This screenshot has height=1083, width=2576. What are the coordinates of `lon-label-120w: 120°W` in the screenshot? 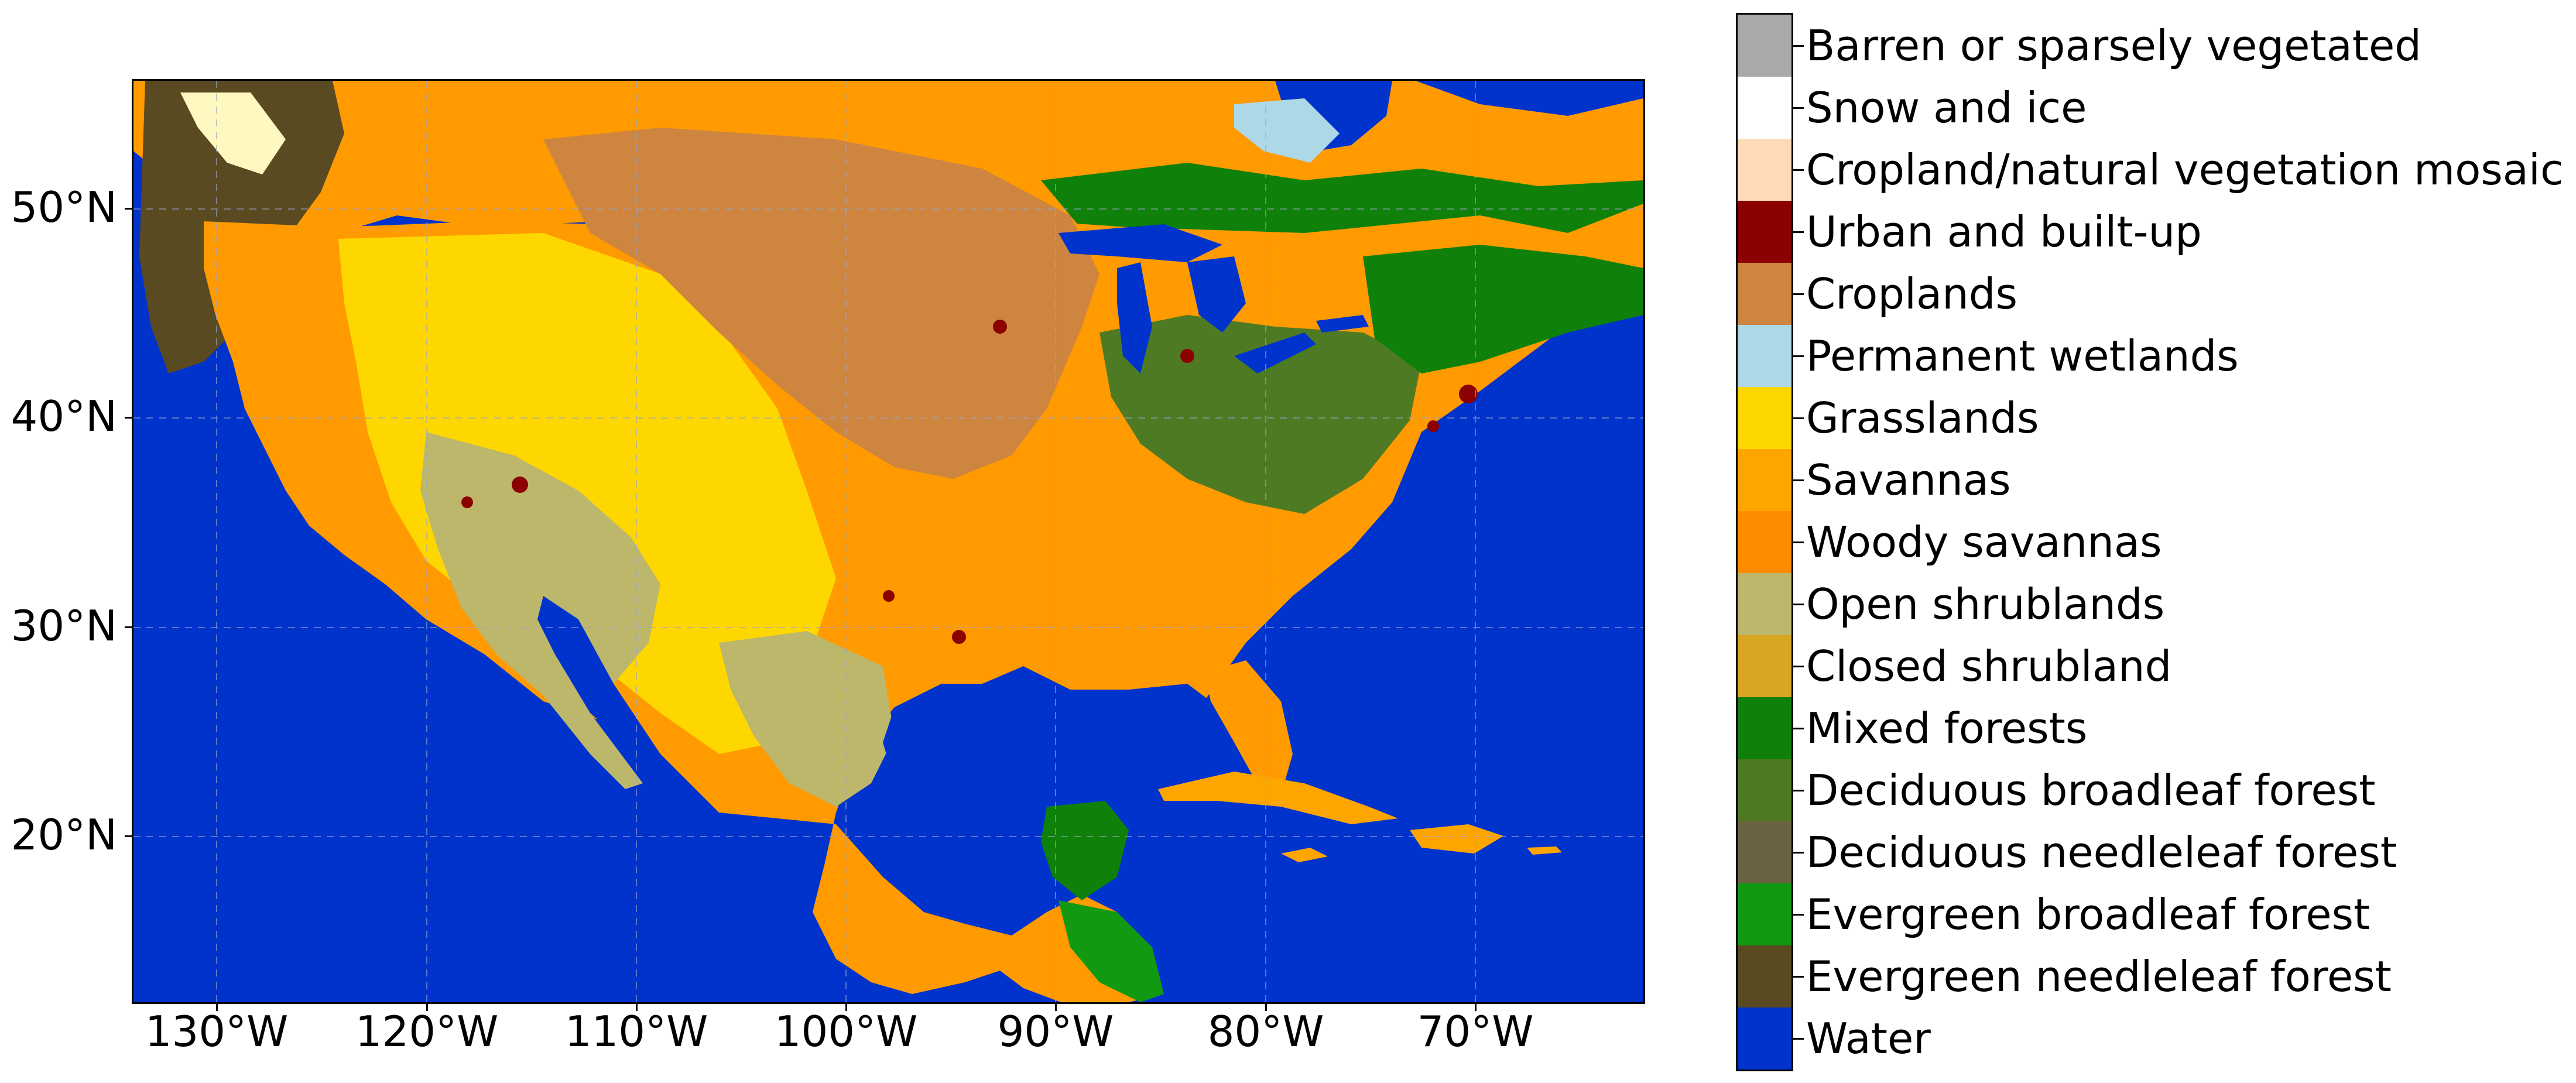 It's located at (427, 1031).